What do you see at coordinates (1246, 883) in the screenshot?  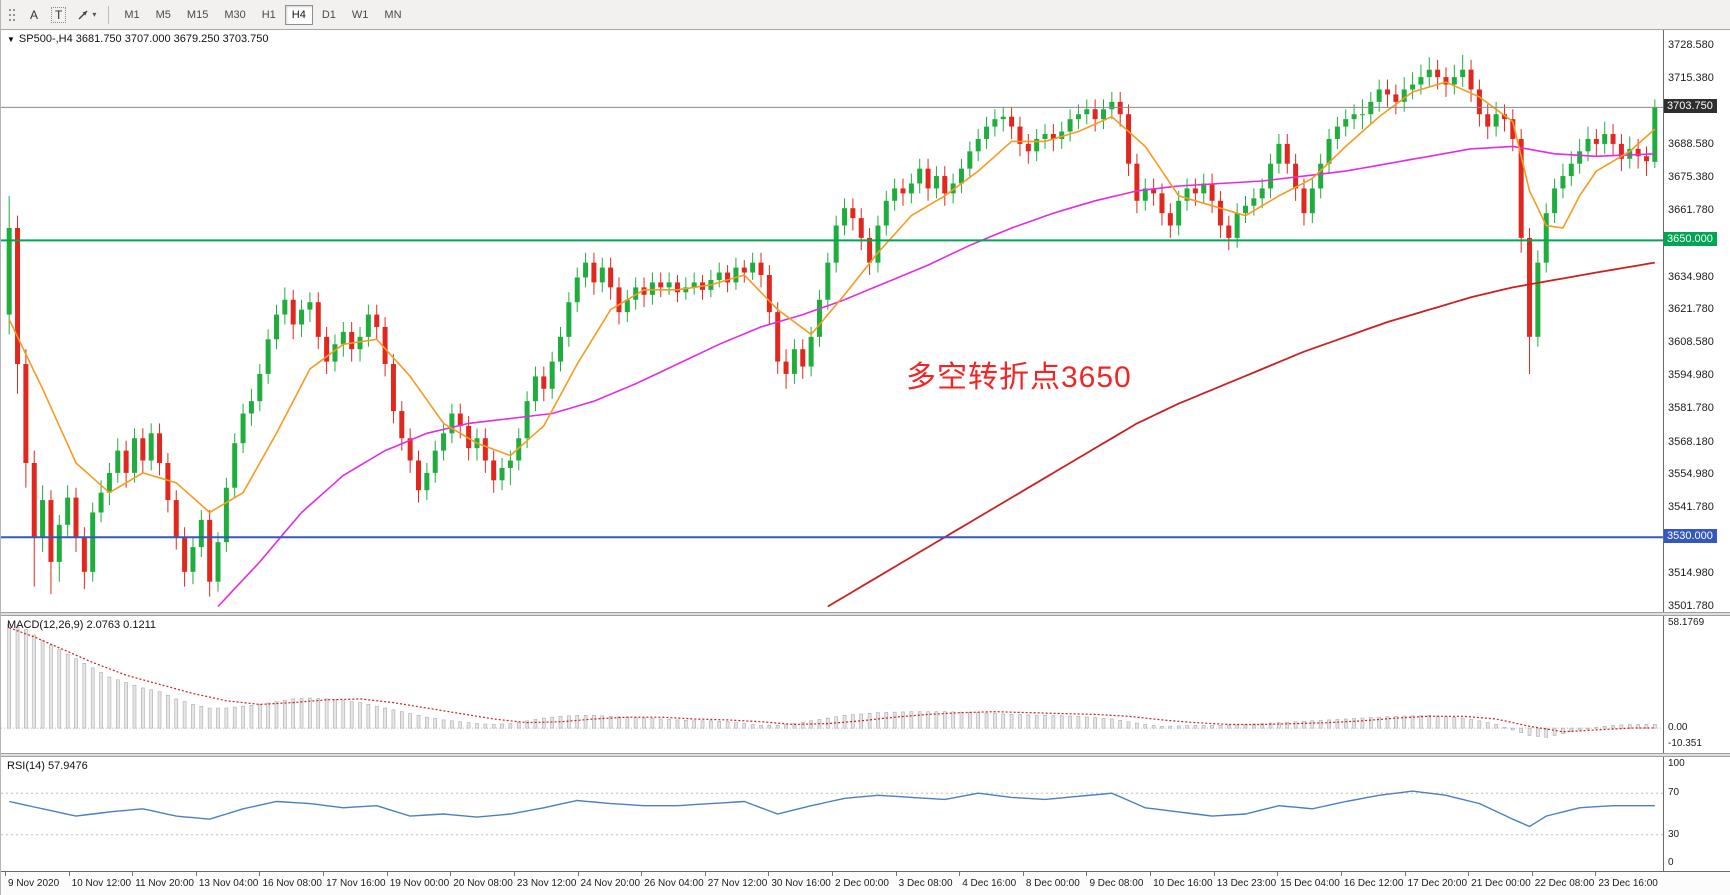 I see `time-axis-label: 13 Dec 23:00` at bounding box center [1246, 883].